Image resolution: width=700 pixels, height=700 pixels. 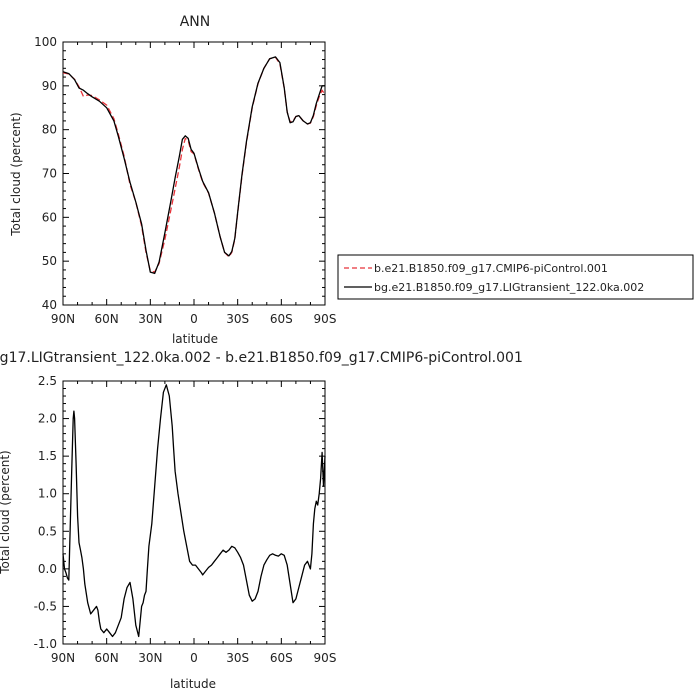 What do you see at coordinates (49, 174) in the screenshot?
I see `y-tick-label: 70` at bounding box center [49, 174].